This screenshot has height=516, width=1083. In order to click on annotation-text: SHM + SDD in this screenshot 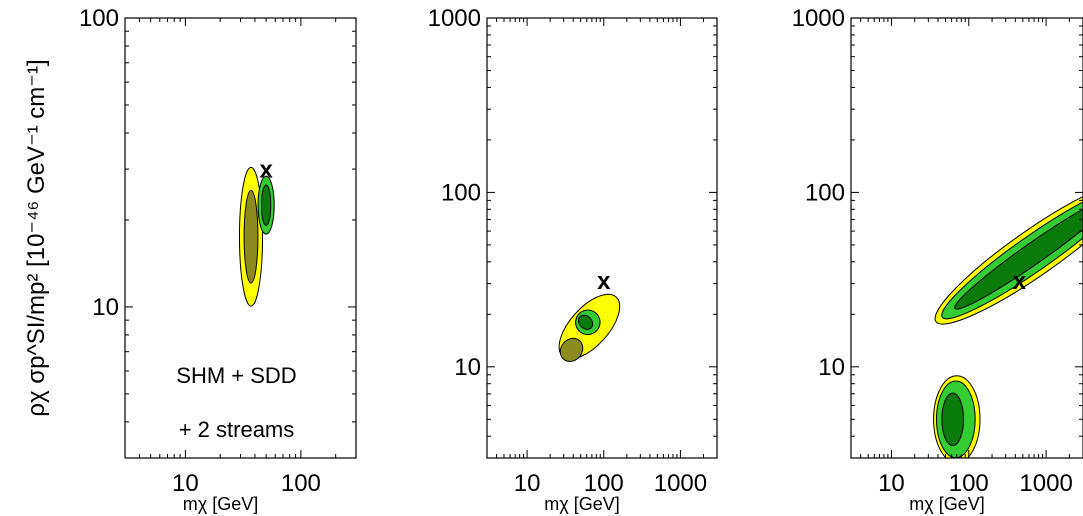, I will do `click(236, 375)`.